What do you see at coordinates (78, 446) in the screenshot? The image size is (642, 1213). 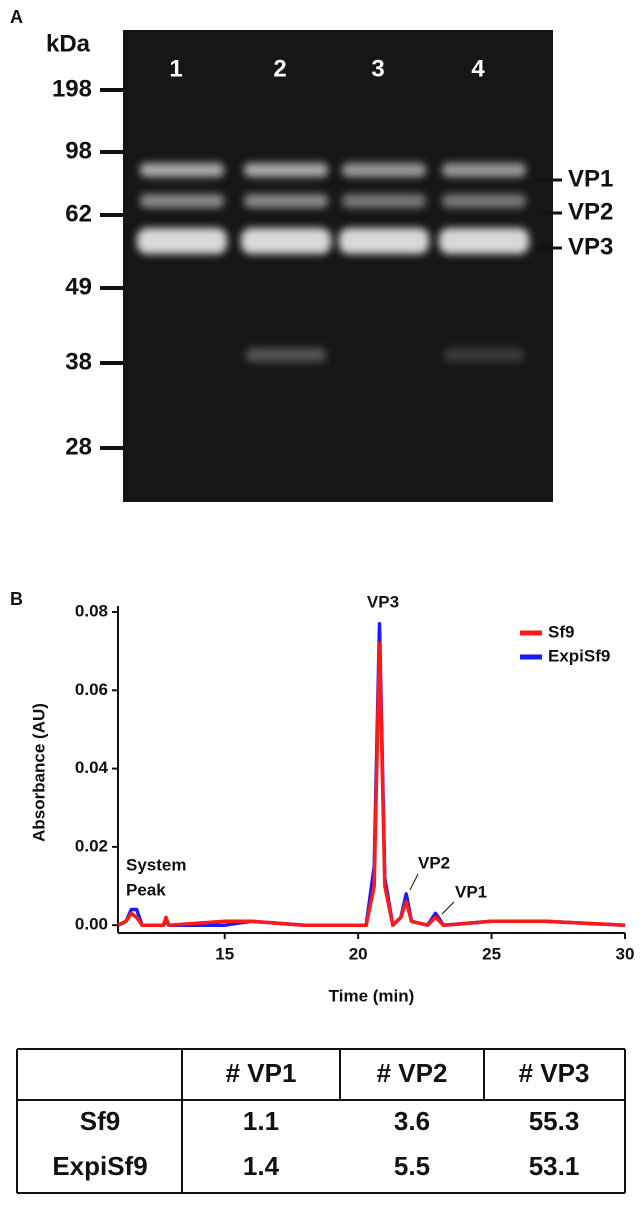 I see `marker-label: 28` at bounding box center [78, 446].